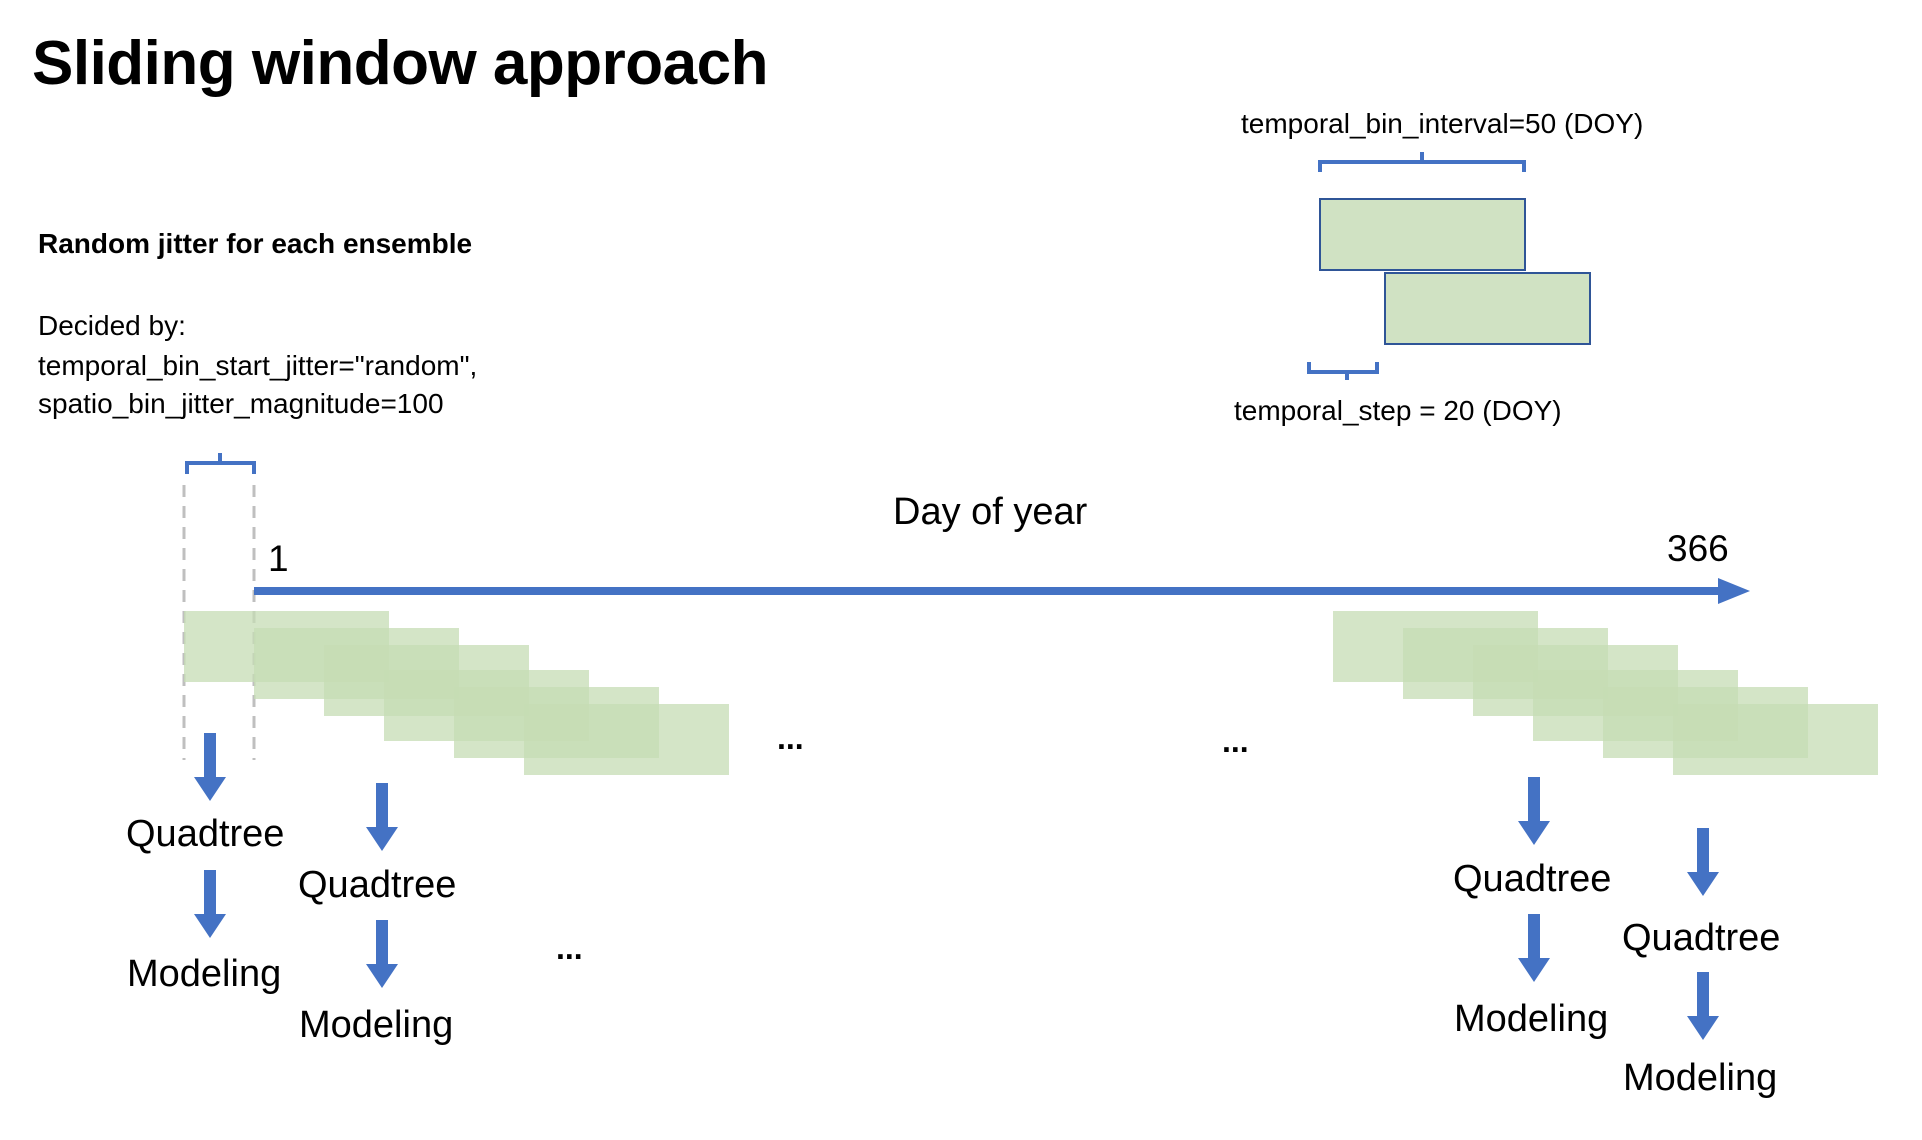 The image size is (1922, 1140). What do you see at coordinates (382, 954) in the screenshot?
I see `arrow-col2-b` at bounding box center [382, 954].